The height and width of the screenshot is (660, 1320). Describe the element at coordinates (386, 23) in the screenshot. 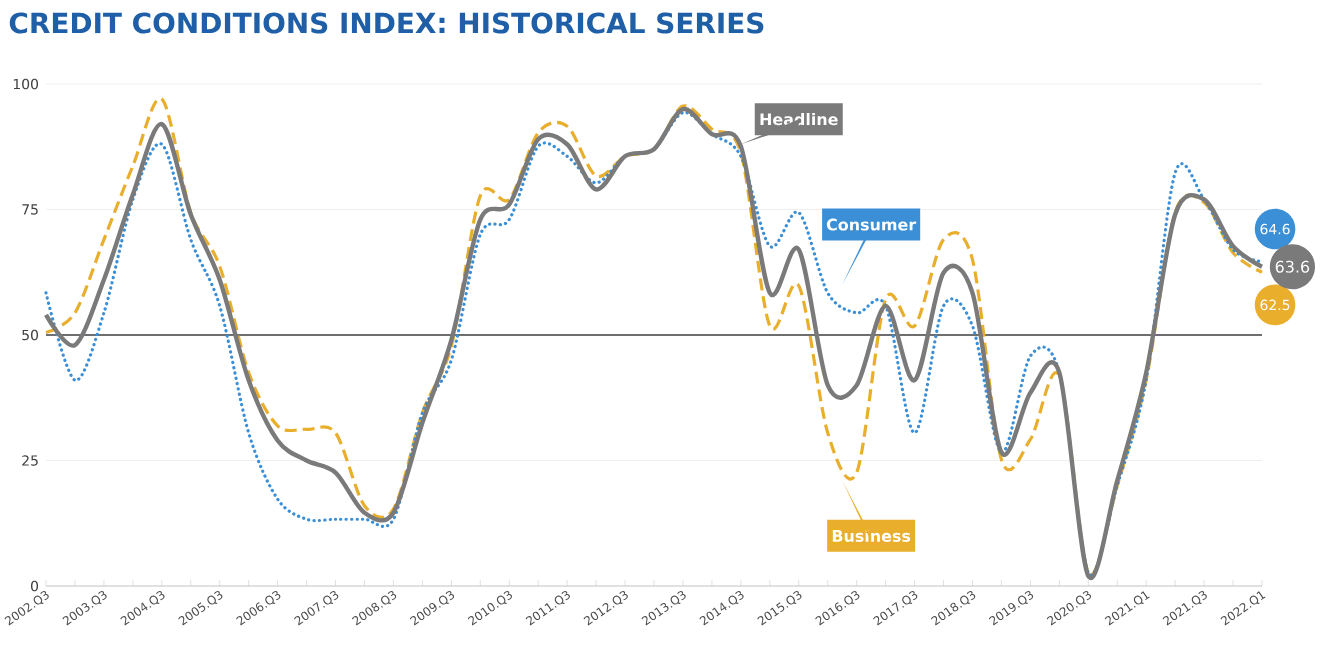

I see `chart-title: CREDIT CONDITIONS INDEX: HISTORICAL SERIES` at that location.